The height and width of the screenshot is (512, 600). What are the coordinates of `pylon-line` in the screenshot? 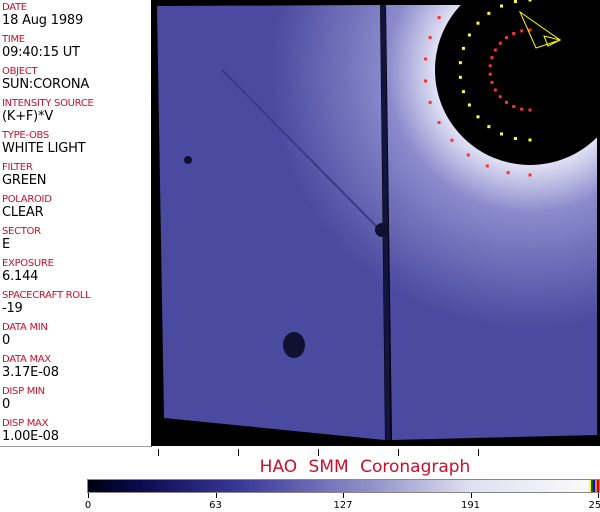 It's located at (385, 222).